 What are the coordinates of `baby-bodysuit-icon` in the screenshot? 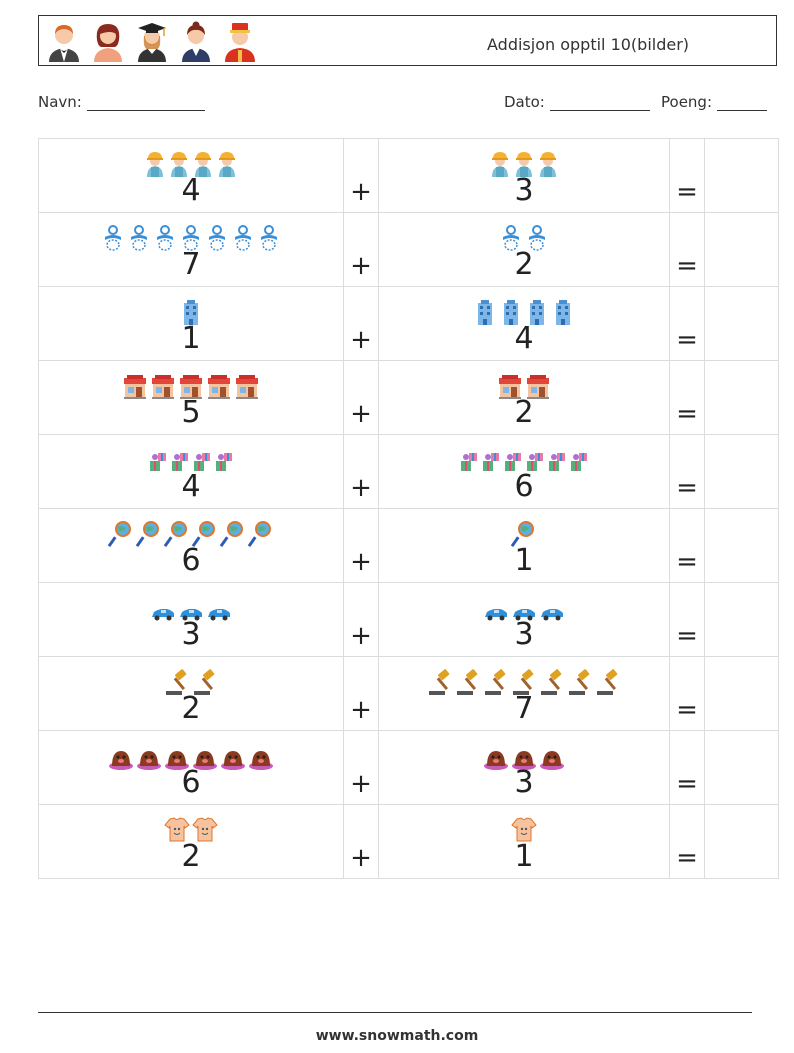 It's located at (524, 829).